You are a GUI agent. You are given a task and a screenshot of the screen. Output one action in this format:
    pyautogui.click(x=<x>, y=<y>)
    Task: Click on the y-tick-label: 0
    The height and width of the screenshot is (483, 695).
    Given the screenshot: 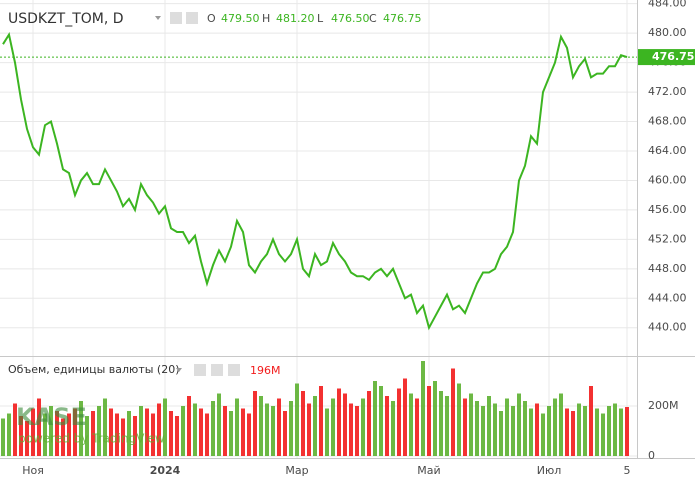 What is the action you would take?
    pyautogui.click(x=651, y=455)
    